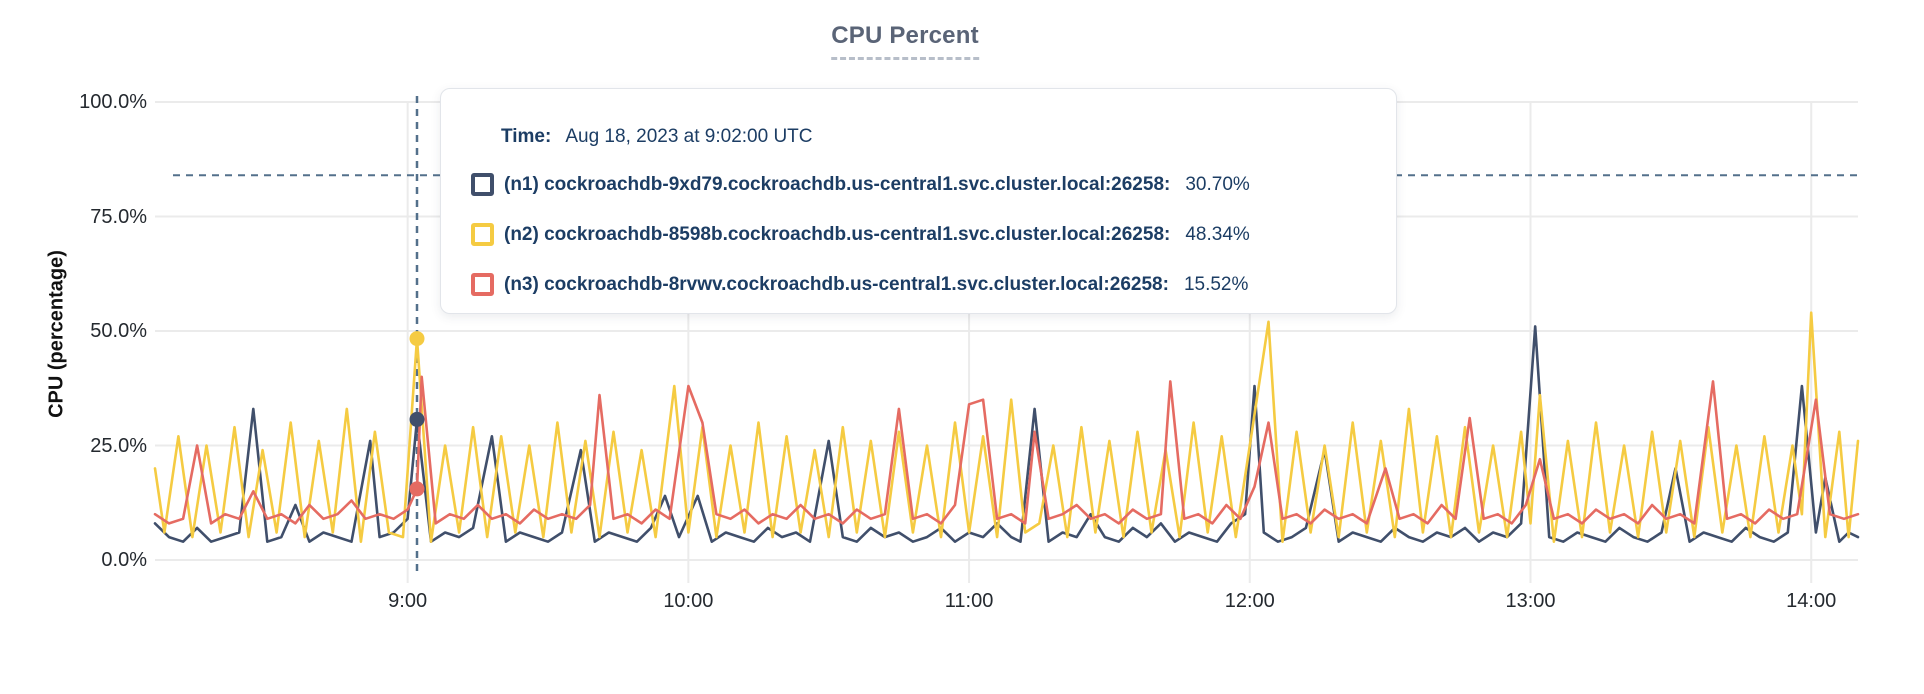 The width and height of the screenshot is (1924, 694). I want to click on y-tick-75.0%: 75.0%, so click(118, 216).